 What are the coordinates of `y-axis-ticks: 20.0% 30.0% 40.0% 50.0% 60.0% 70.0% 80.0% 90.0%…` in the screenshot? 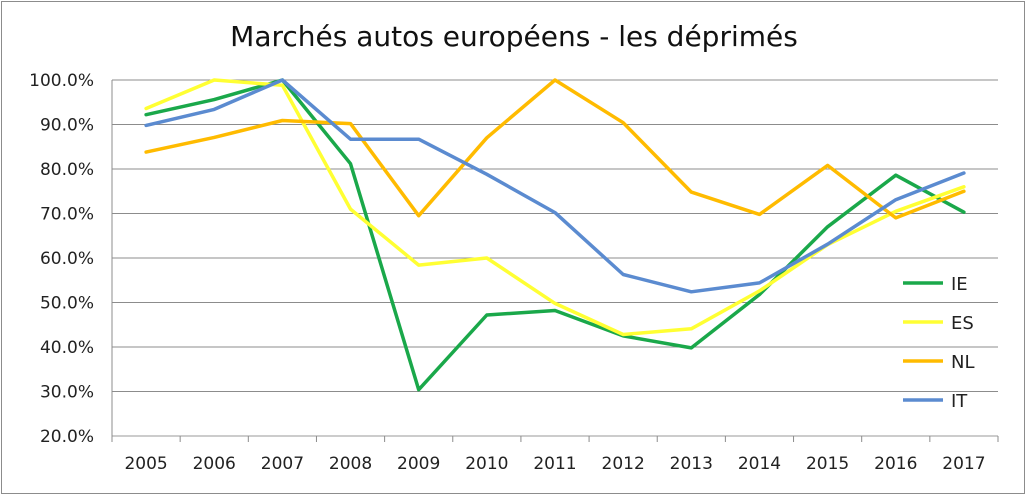 It's located at (61, 259).